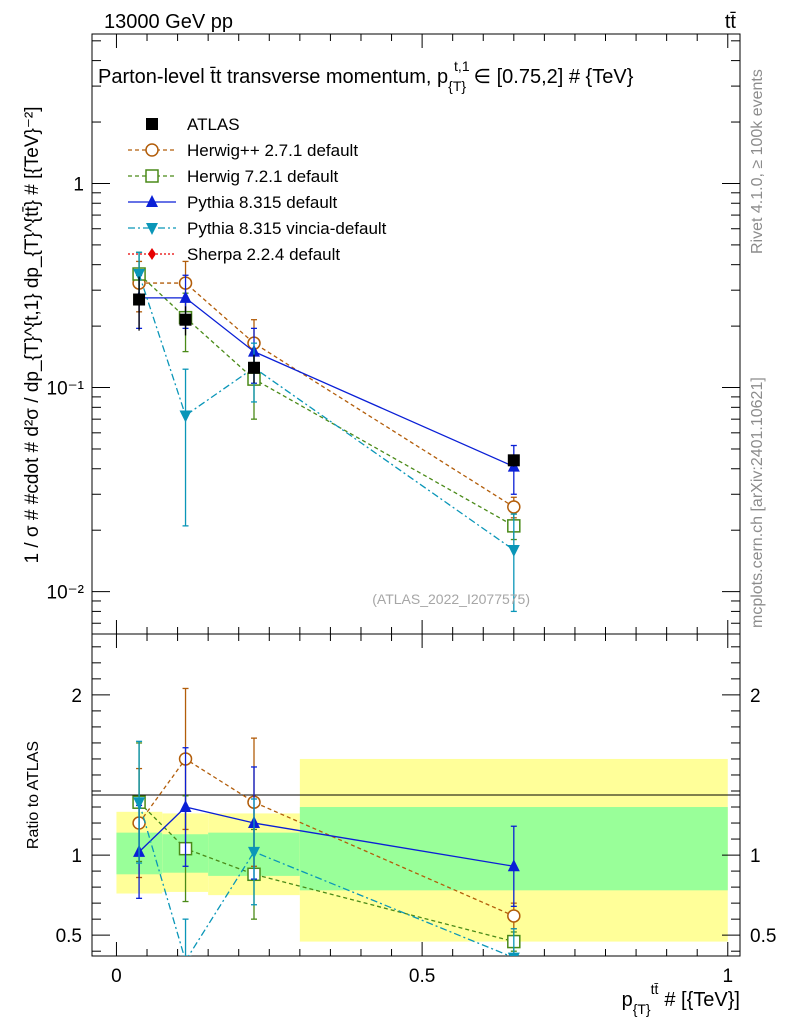 This screenshot has width=786, height=1024. I want to click on legend-marker-pythia-8-315-vincia-default, so click(152, 229).